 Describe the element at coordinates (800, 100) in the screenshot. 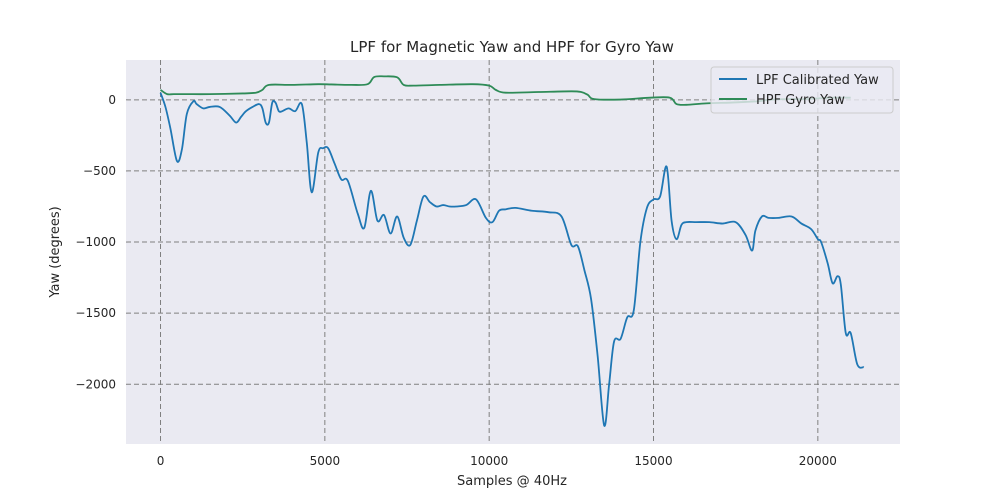

I see `legend-label-hpf: HPF Gyro Yaw` at that location.